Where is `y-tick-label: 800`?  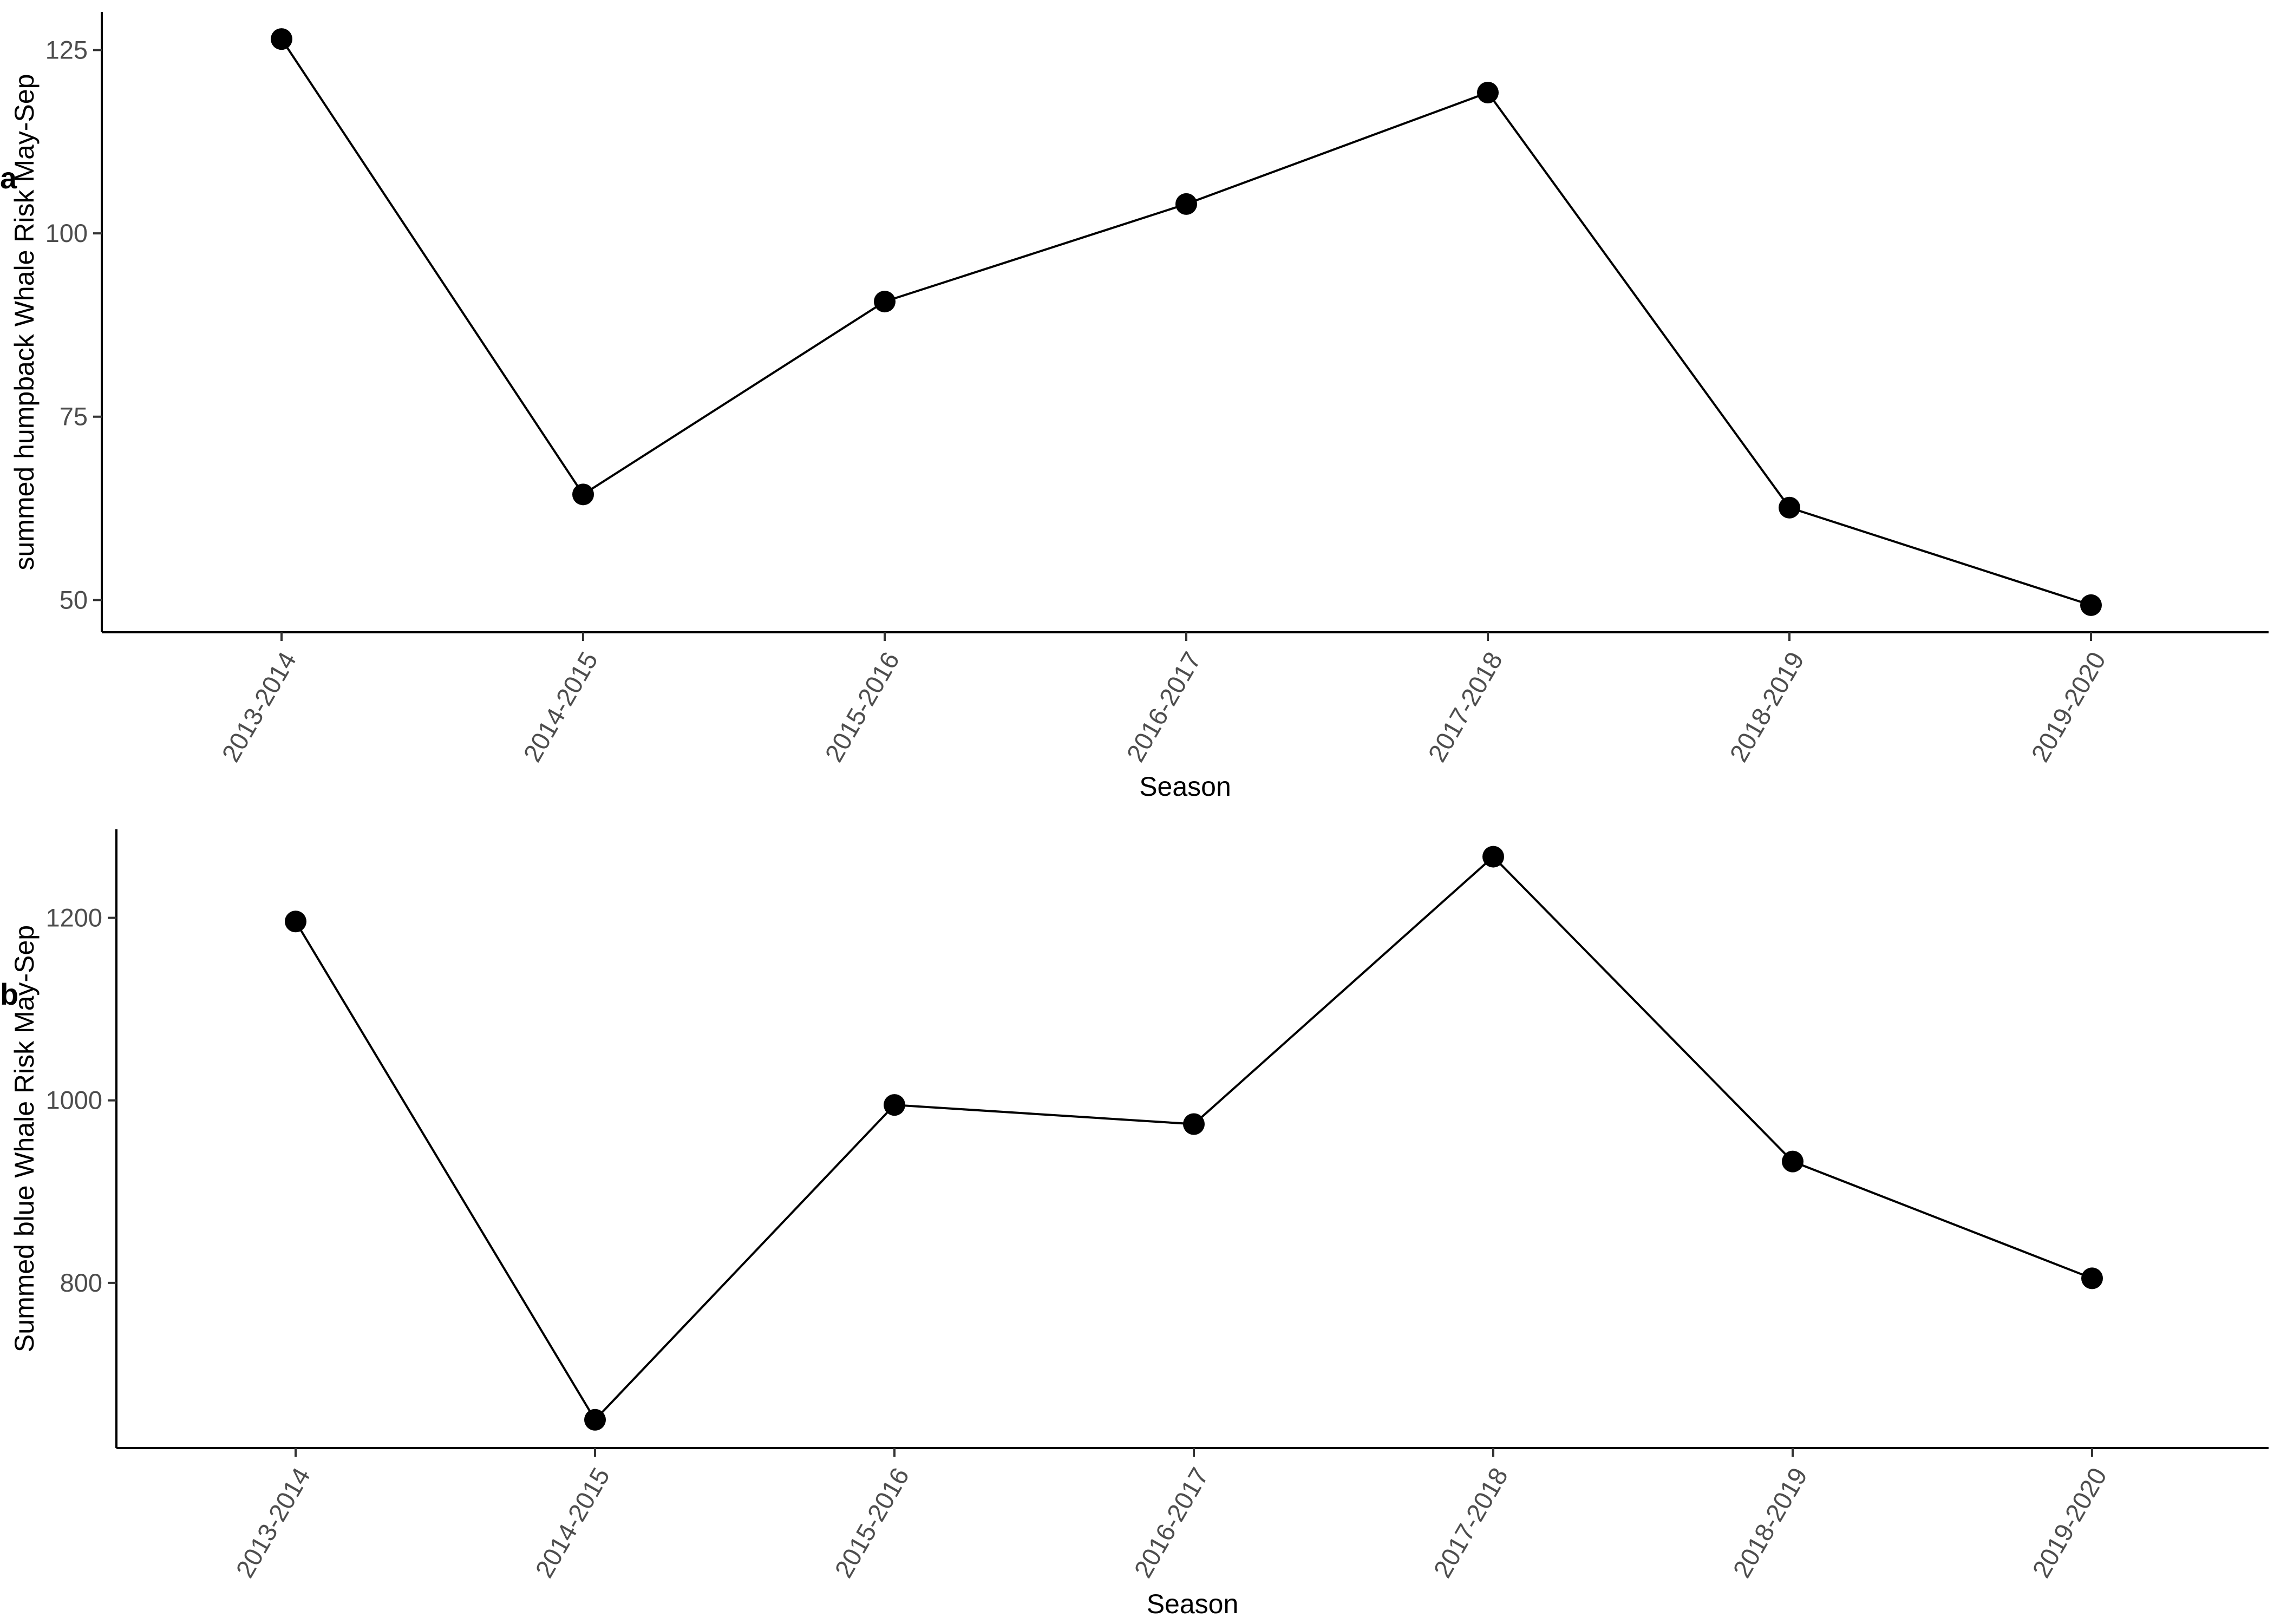
y-tick-label: 800 is located at coordinates (81, 1283).